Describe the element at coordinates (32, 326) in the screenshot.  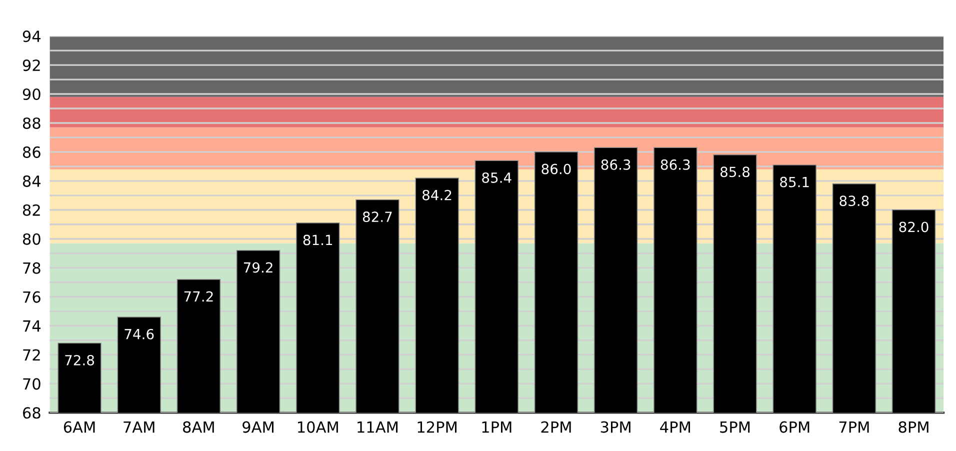
I see `y-tick-label: 74` at that location.